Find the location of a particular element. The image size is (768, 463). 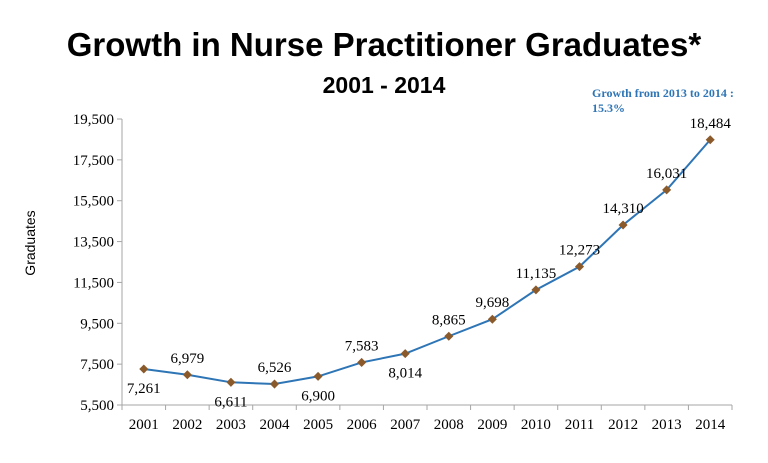

growth-annotation: Growth from 2013 to 2014 : 15.3% is located at coordinates (663, 100).